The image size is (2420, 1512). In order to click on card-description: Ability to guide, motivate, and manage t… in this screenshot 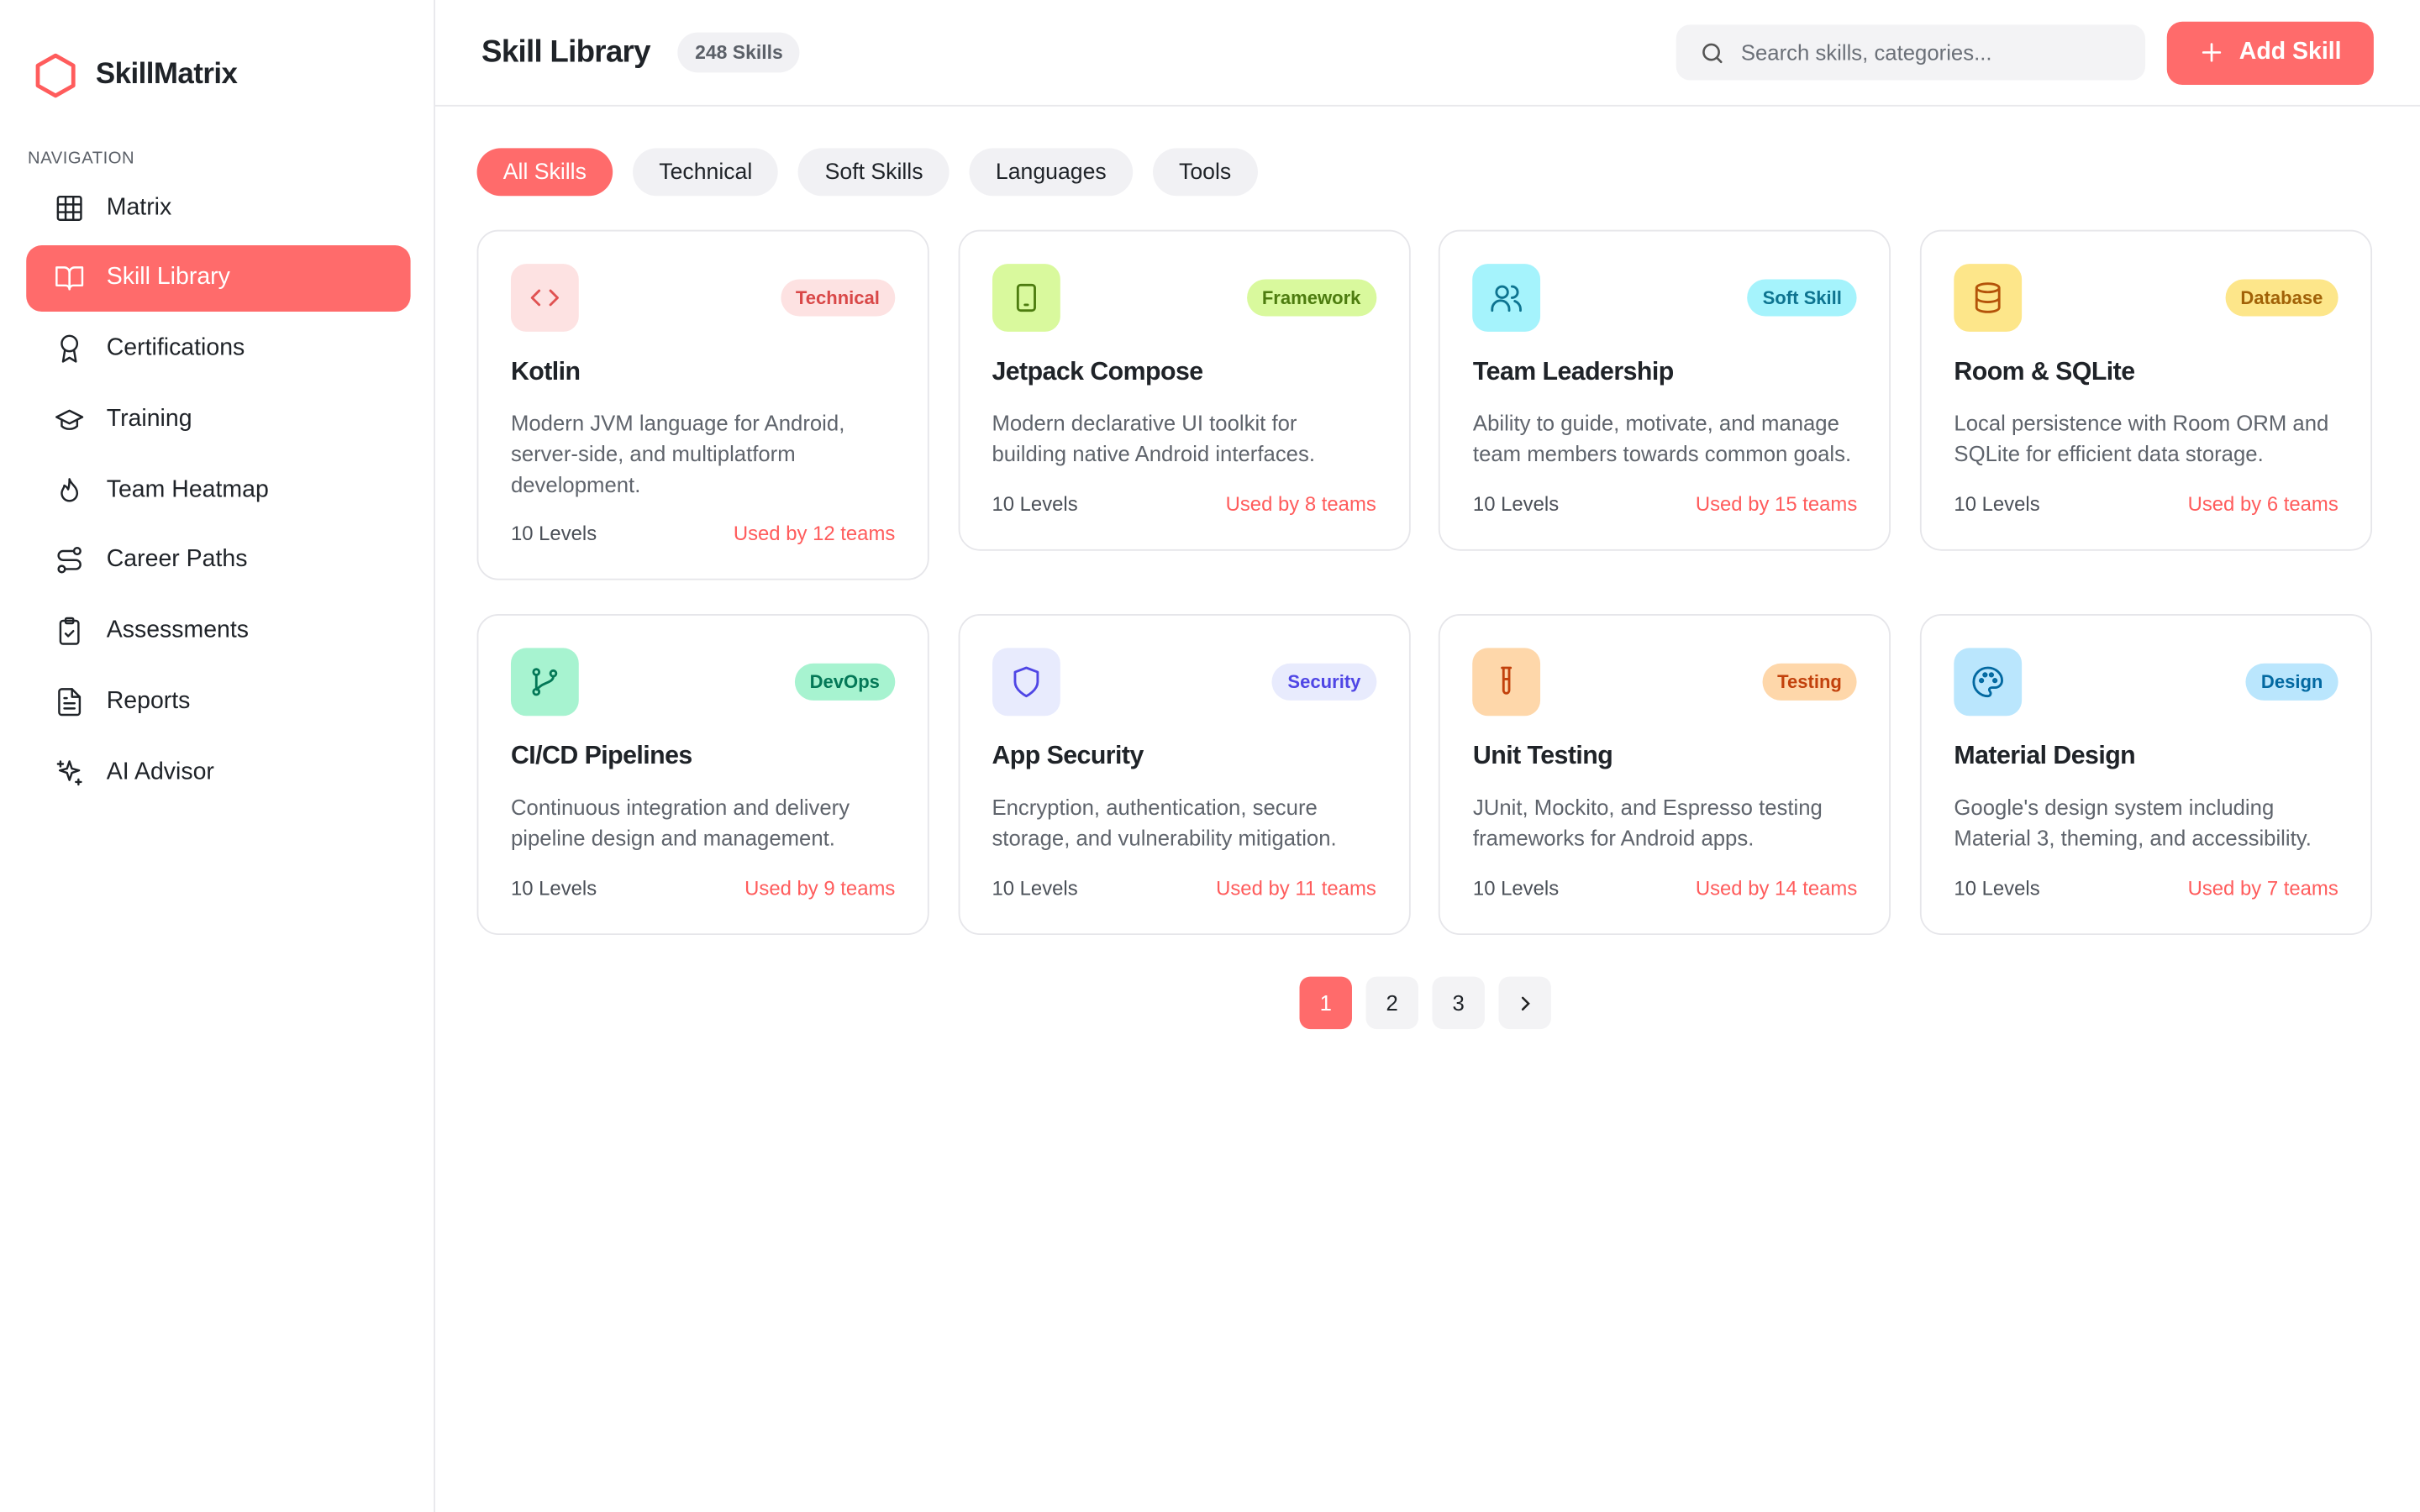, I will do `click(1662, 438)`.